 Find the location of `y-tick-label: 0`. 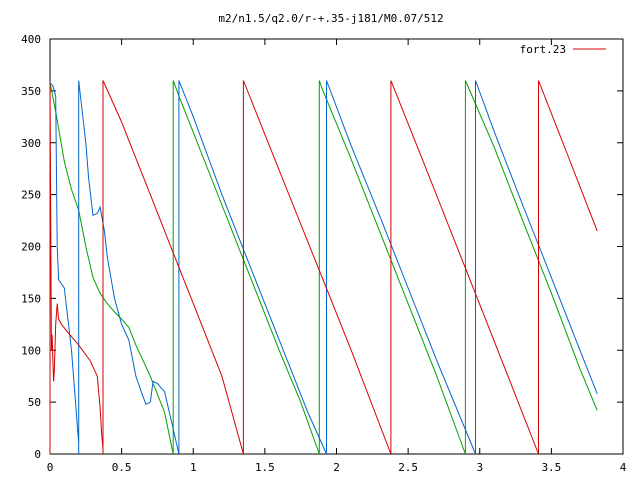

y-tick-label: 0 is located at coordinates (37, 454).